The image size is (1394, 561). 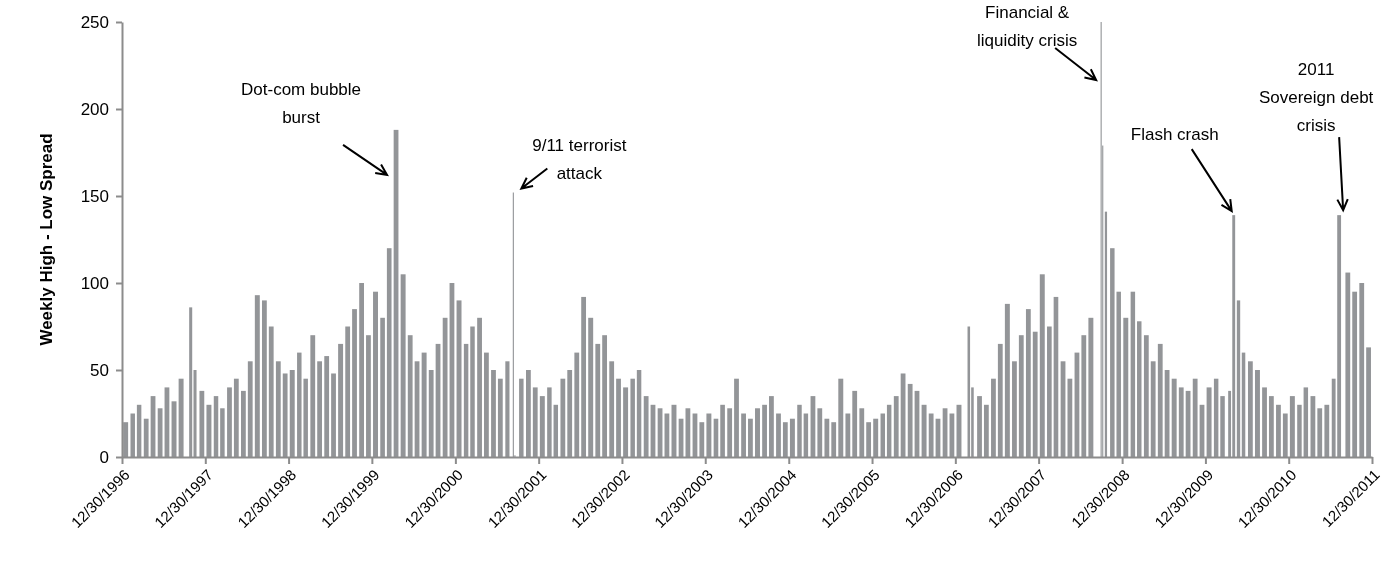 What do you see at coordinates (94, 109) in the screenshot?
I see `y-tick-label: 200` at bounding box center [94, 109].